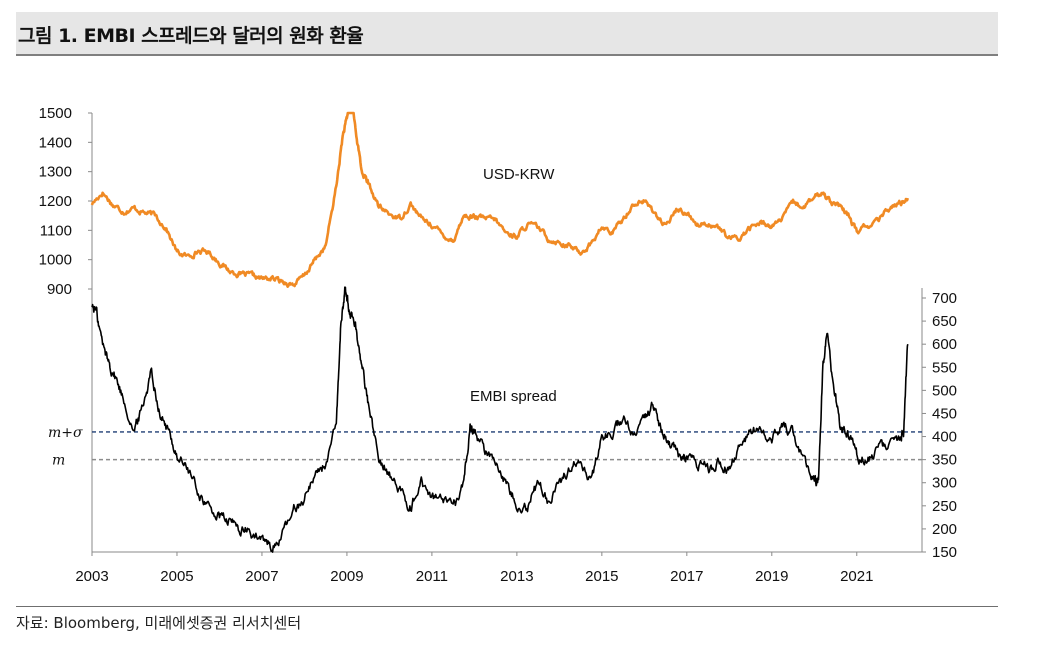 This screenshot has height=649, width=1045. Describe the element at coordinates (686, 576) in the screenshot. I see `x-tick-label: 2017` at that location.